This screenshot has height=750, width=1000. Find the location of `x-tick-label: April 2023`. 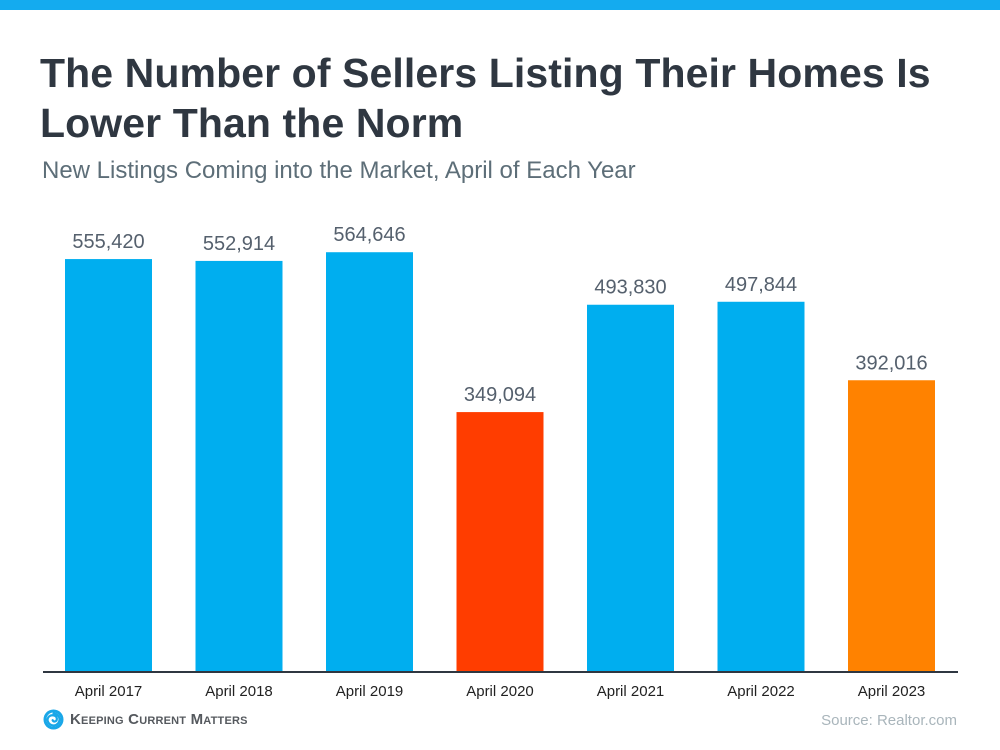

x-tick-label: April 2023 is located at coordinates (892, 691).